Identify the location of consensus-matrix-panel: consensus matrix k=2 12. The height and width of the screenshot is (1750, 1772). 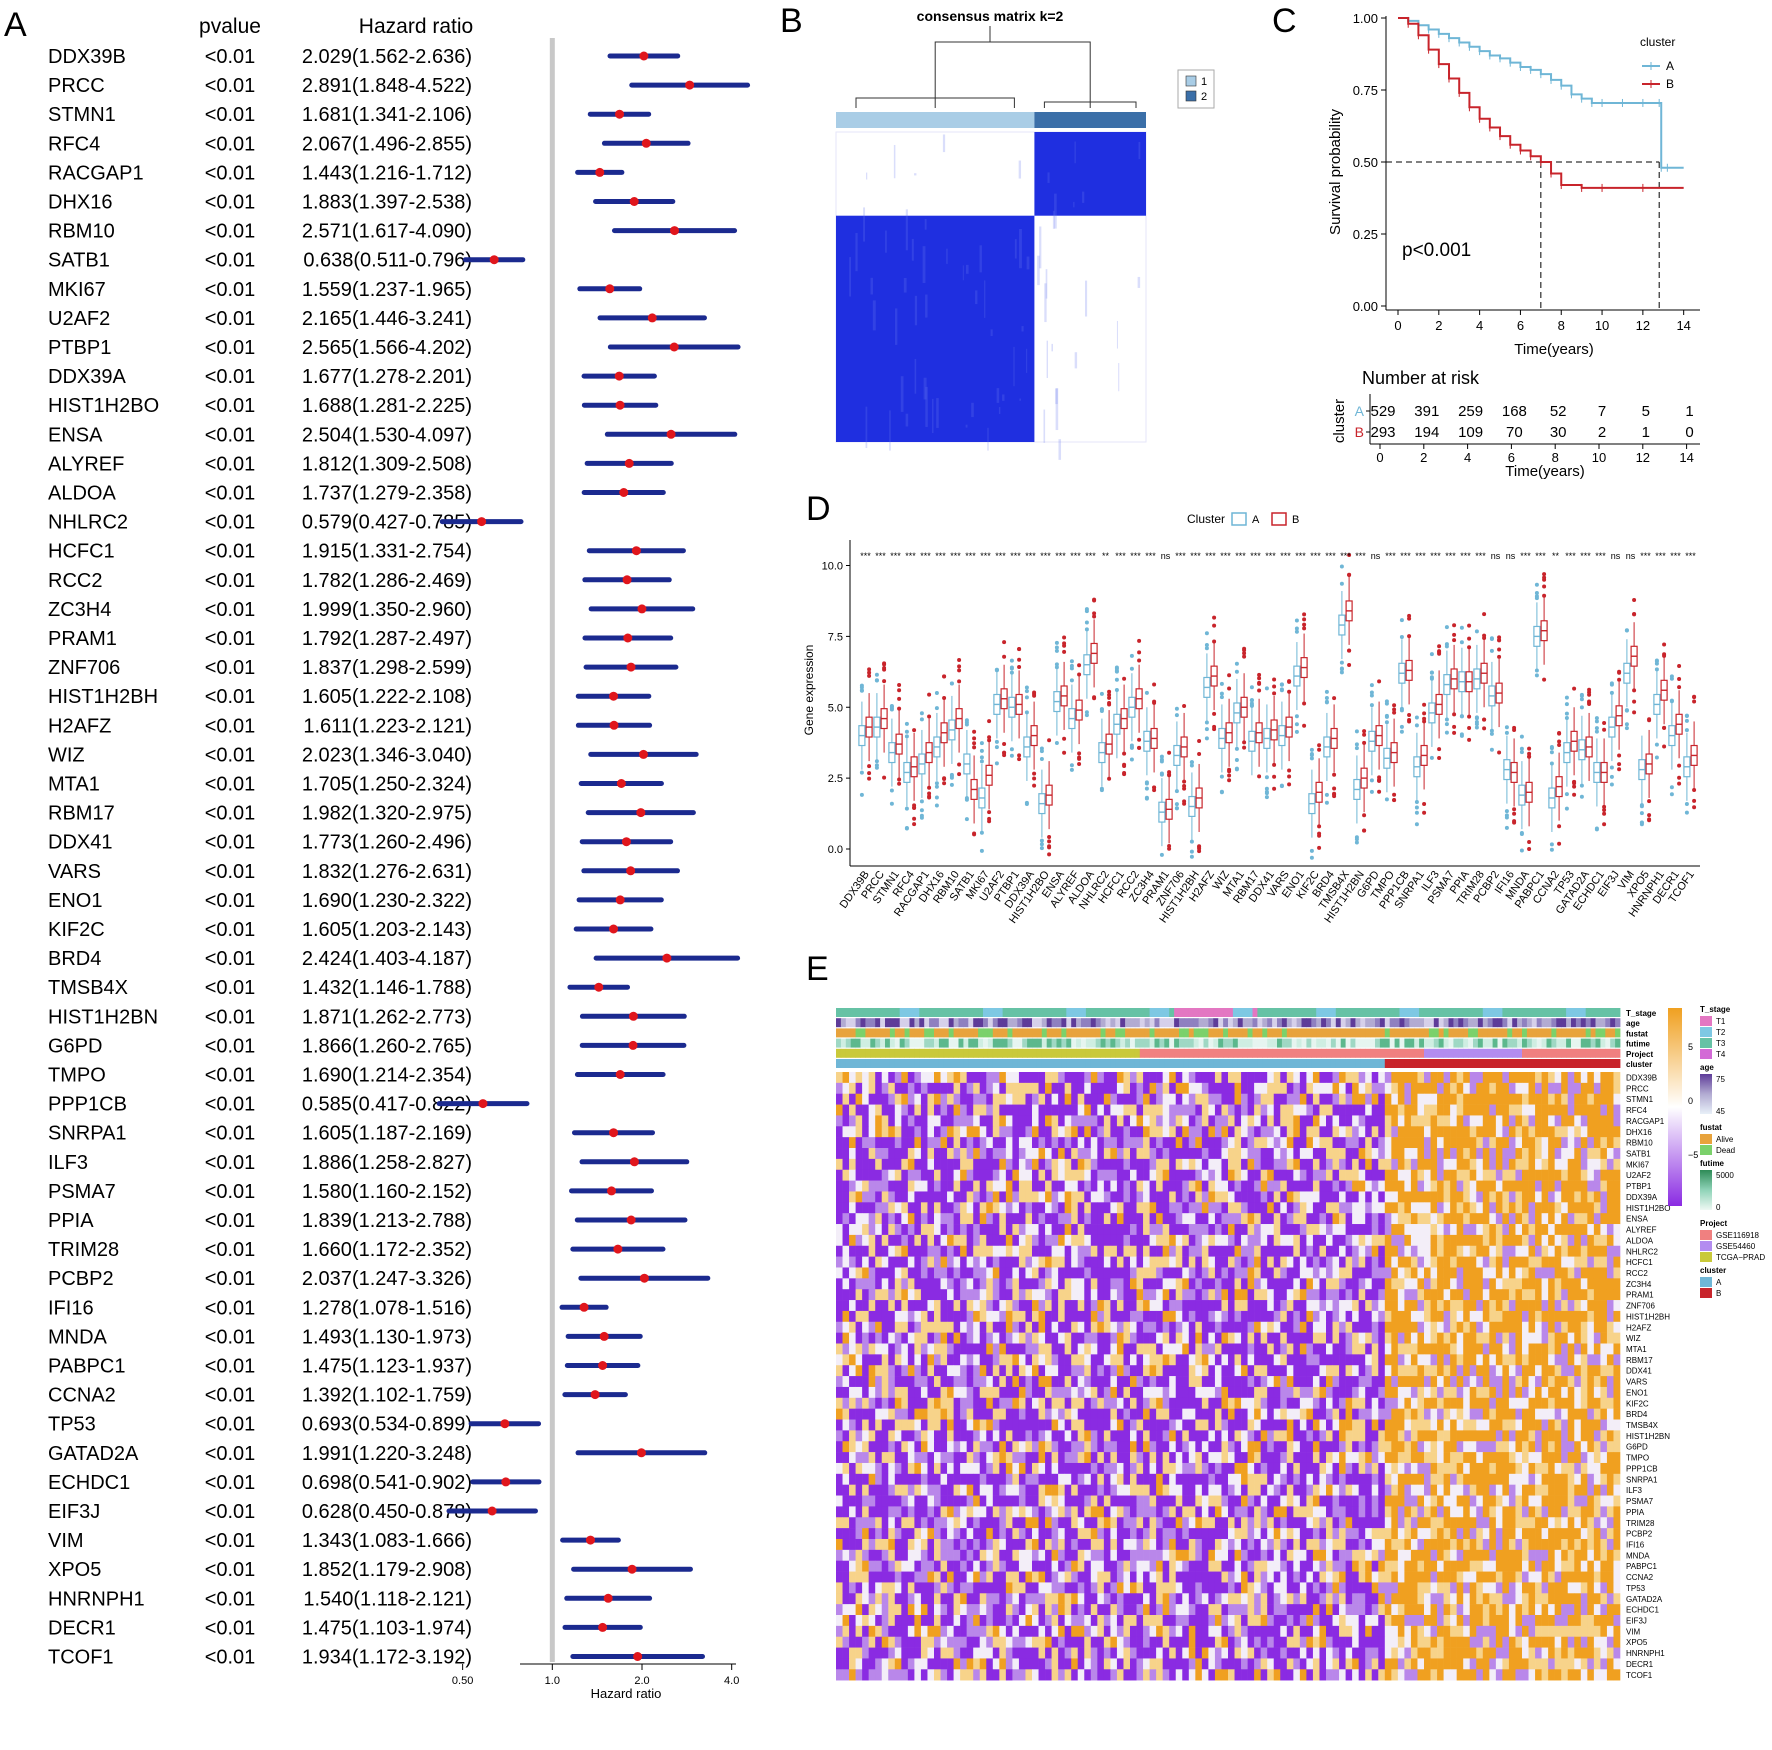
(1025, 234).